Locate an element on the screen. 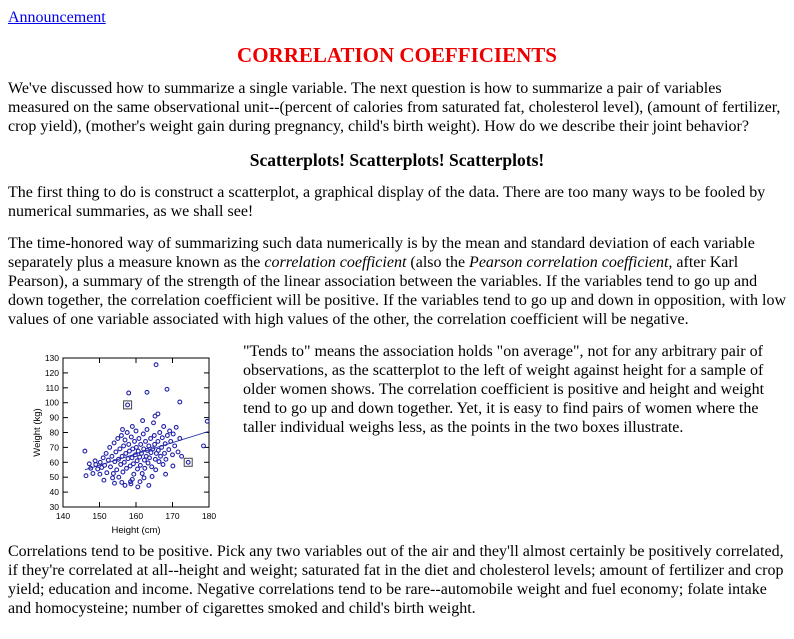 This screenshot has height=639, width=794. svg-text: 170 is located at coordinates (172, 516).